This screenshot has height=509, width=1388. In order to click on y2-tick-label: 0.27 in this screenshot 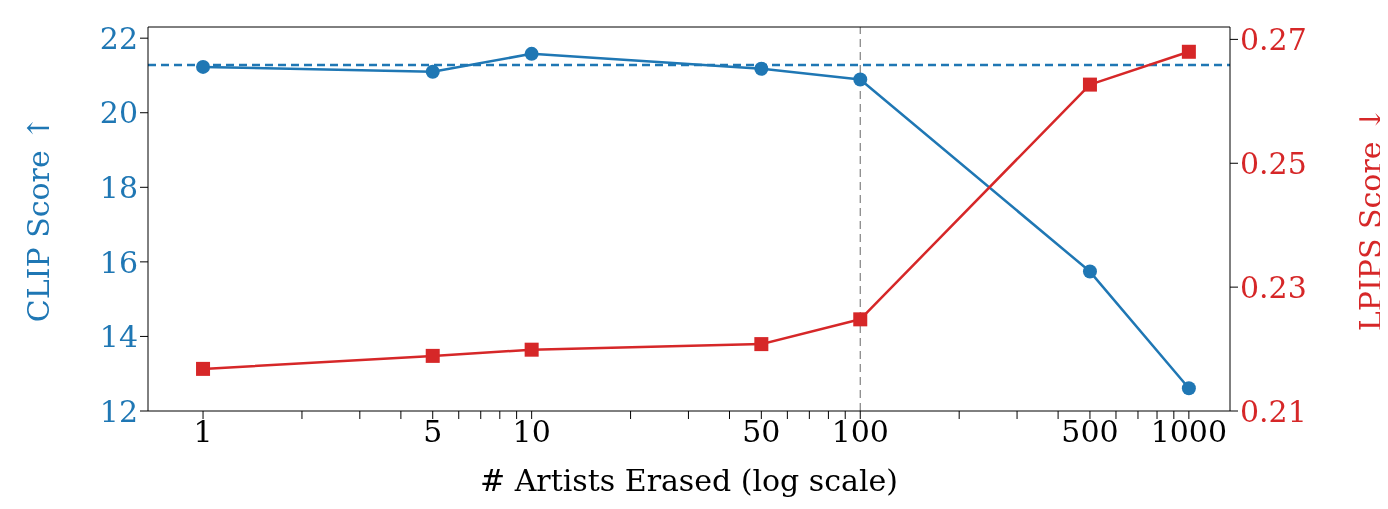, I will do `click(1273, 40)`.